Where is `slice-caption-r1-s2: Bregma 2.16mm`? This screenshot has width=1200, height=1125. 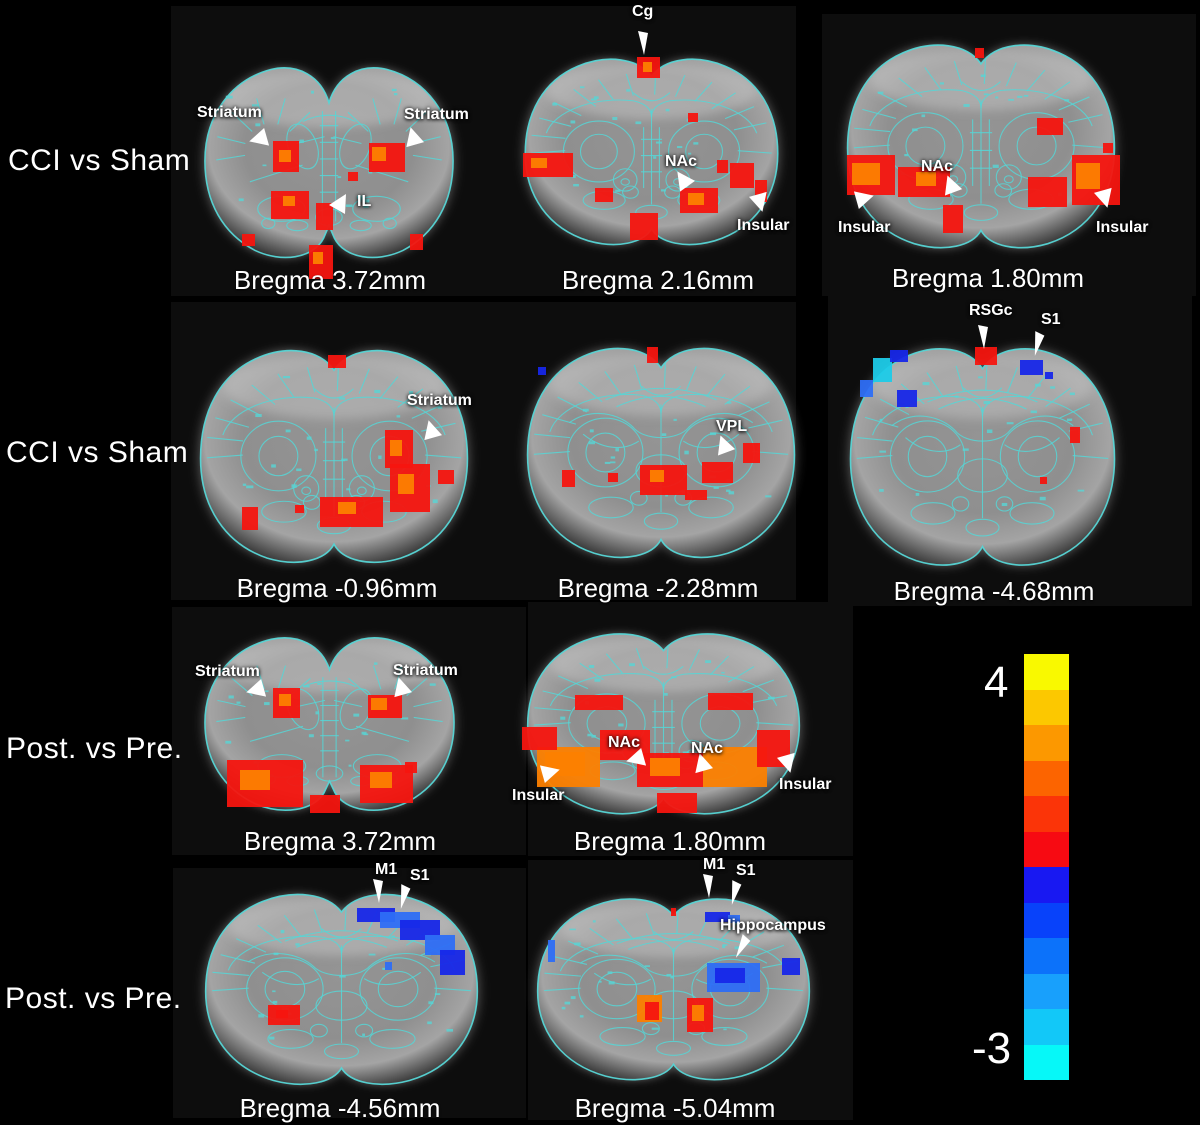 slice-caption-r1-s2: Bregma 2.16mm is located at coordinates (658, 280).